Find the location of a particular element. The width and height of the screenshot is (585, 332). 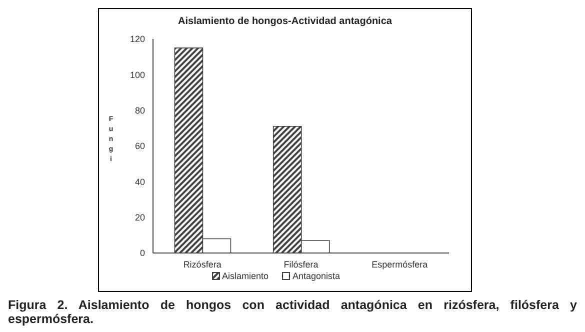

y-tick-label: 100 is located at coordinates (137, 75).